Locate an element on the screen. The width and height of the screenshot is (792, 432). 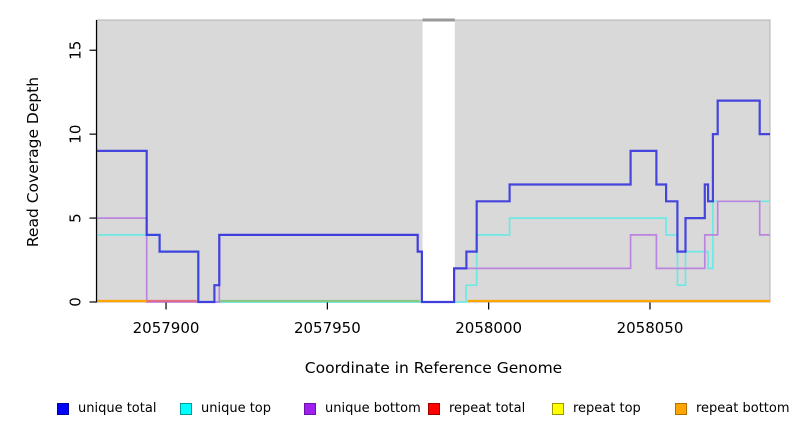
y-tick-label: 0 is located at coordinates (76, 302).